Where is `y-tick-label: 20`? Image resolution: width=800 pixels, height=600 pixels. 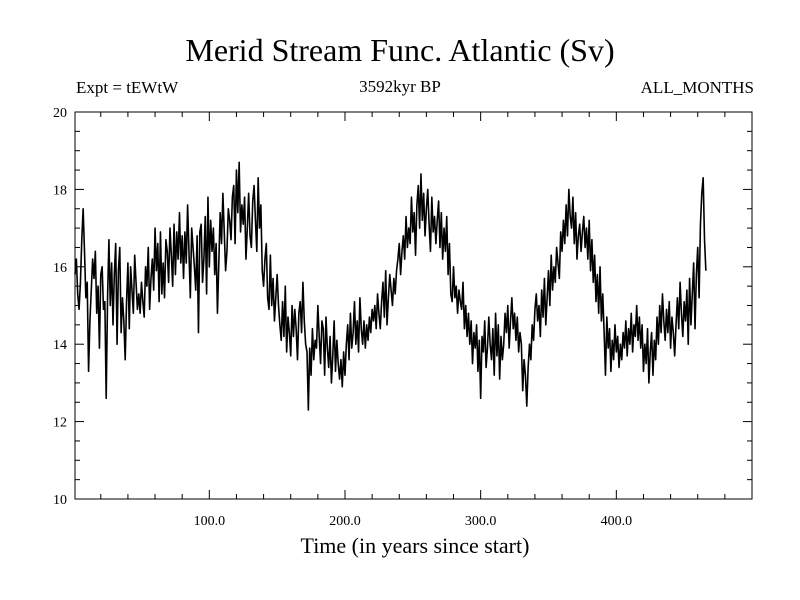
y-tick-label: 20 is located at coordinates (60, 113).